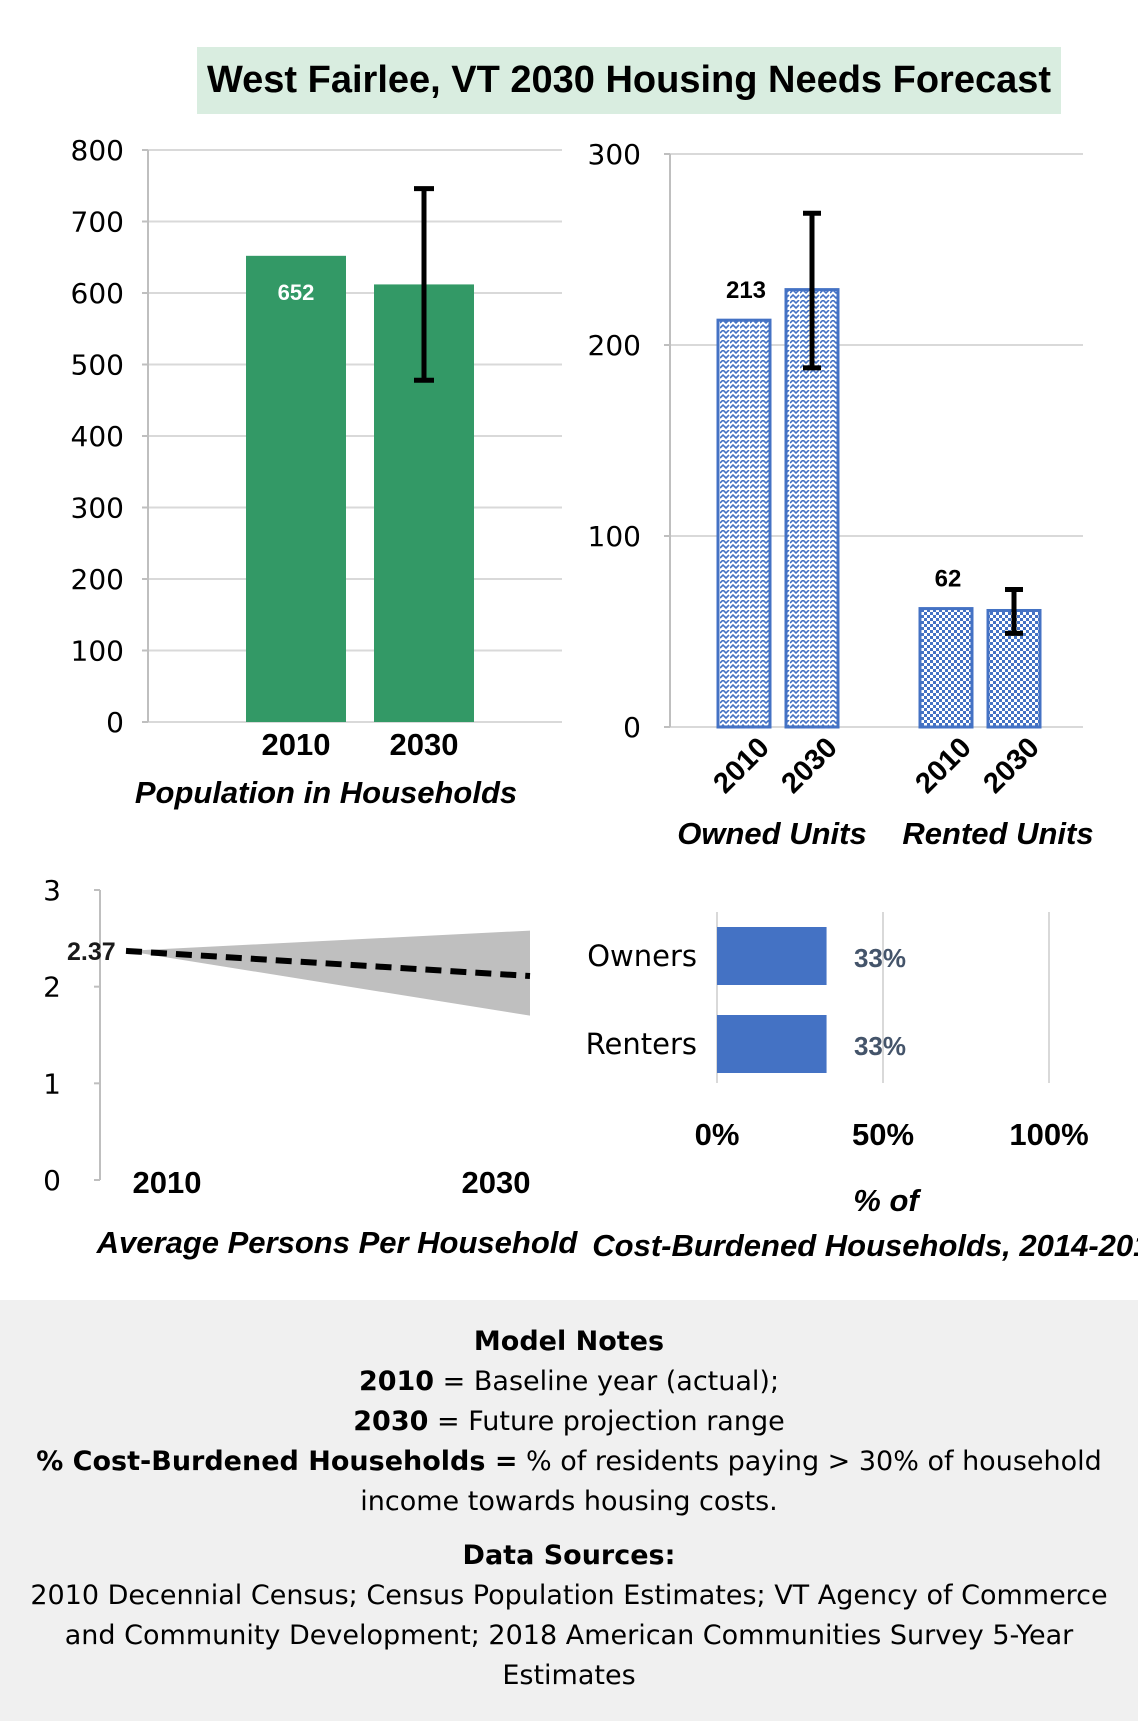 The height and width of the screenshot is (1721, 1138). I want to click on y-tick-label: 700, so click(97, 222).